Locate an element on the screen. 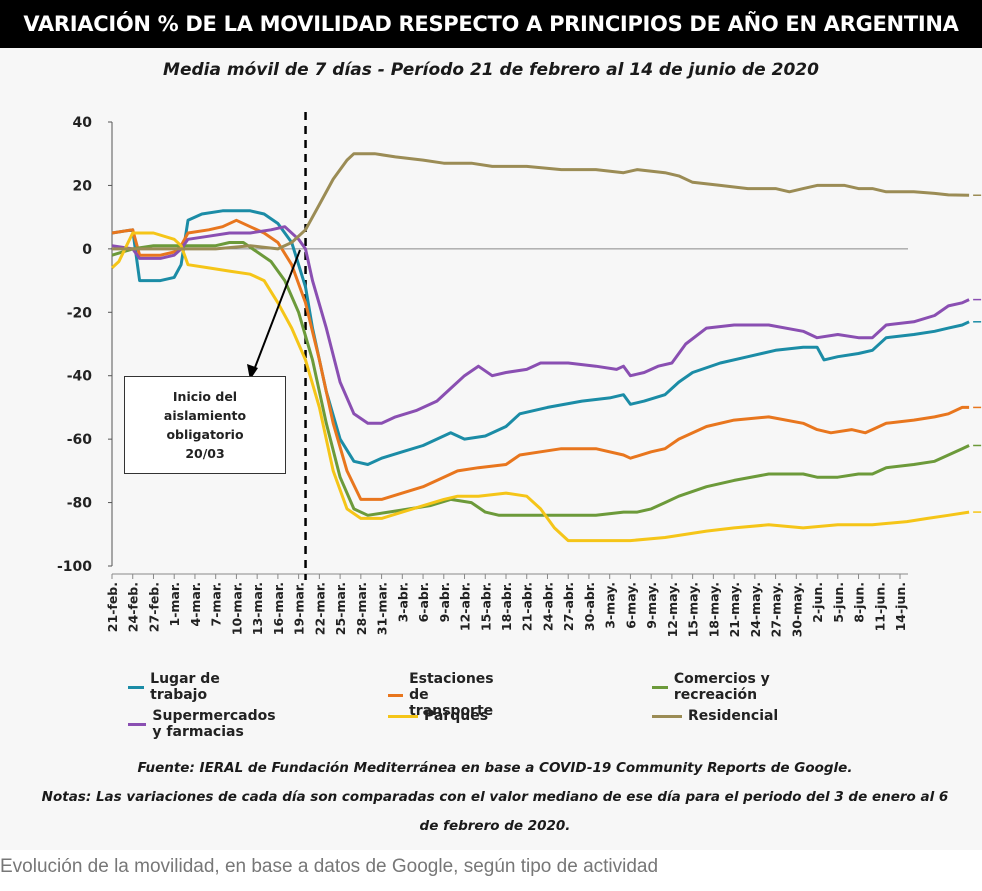  x-tick-label: 10-mar. is located at coordinates (236, 608).